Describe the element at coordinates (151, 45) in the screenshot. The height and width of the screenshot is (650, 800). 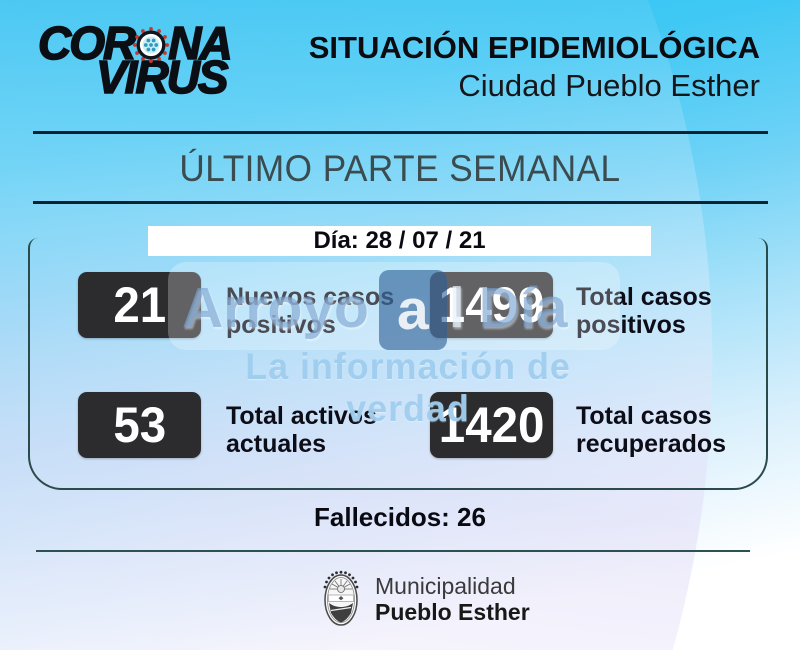
I see `coronavirus-icon` at that location.